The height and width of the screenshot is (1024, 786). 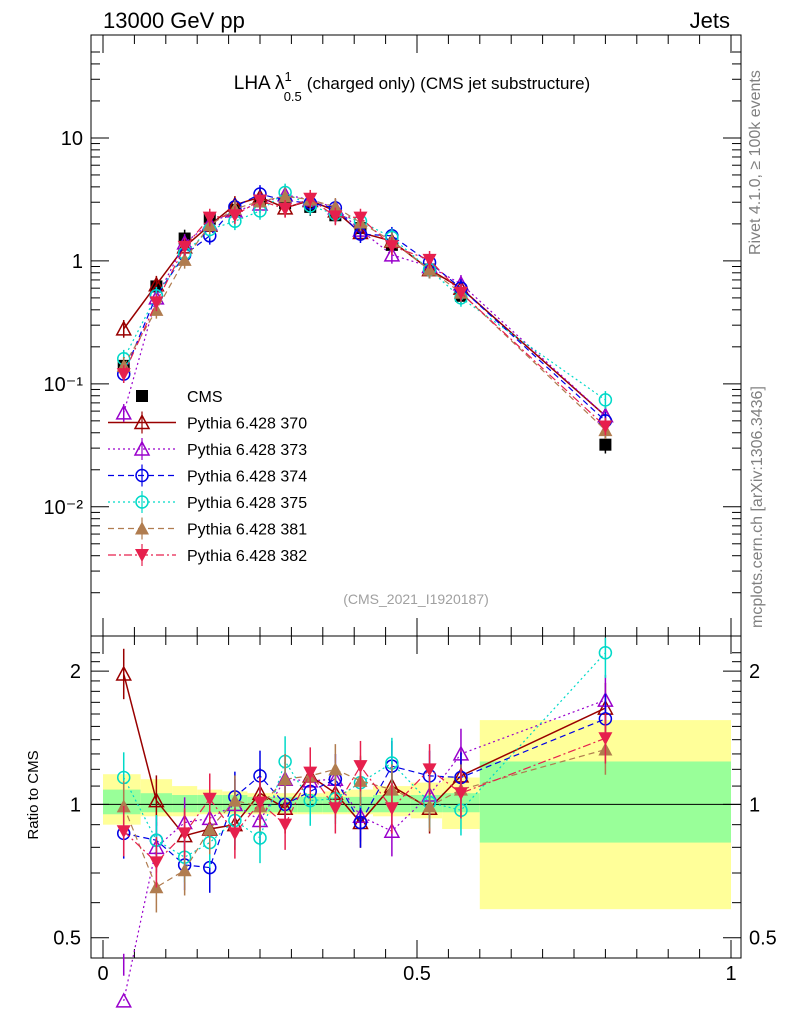 I want to click on legend-entry: Pythia 6.428 373, so click(x=207, y=449).